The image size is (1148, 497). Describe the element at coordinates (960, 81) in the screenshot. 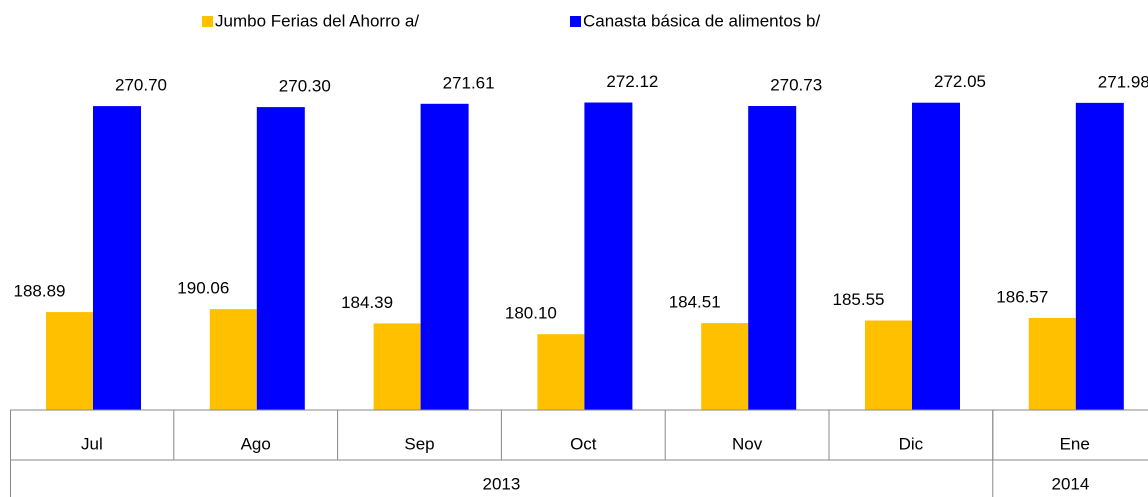

I see `value-label: 272.05` at that location.